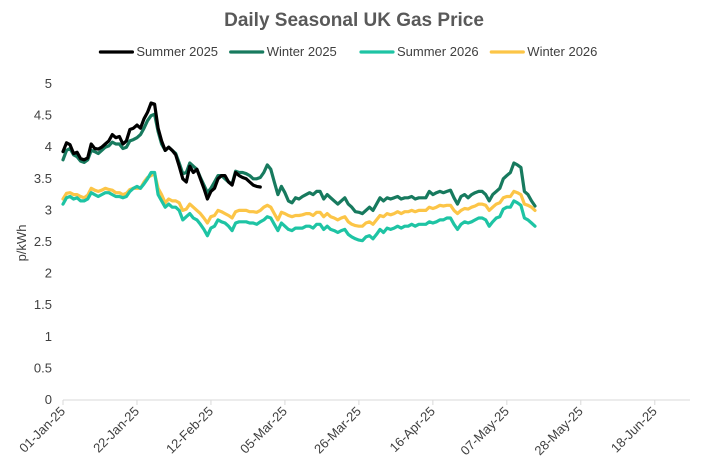 Image resolution: width=701 pixels, height=472 pixels. What do you see at coordinates (21, 243) in the screenshot?
I see `y-axis-title: p/kWh` at bounding box center [21, 243].